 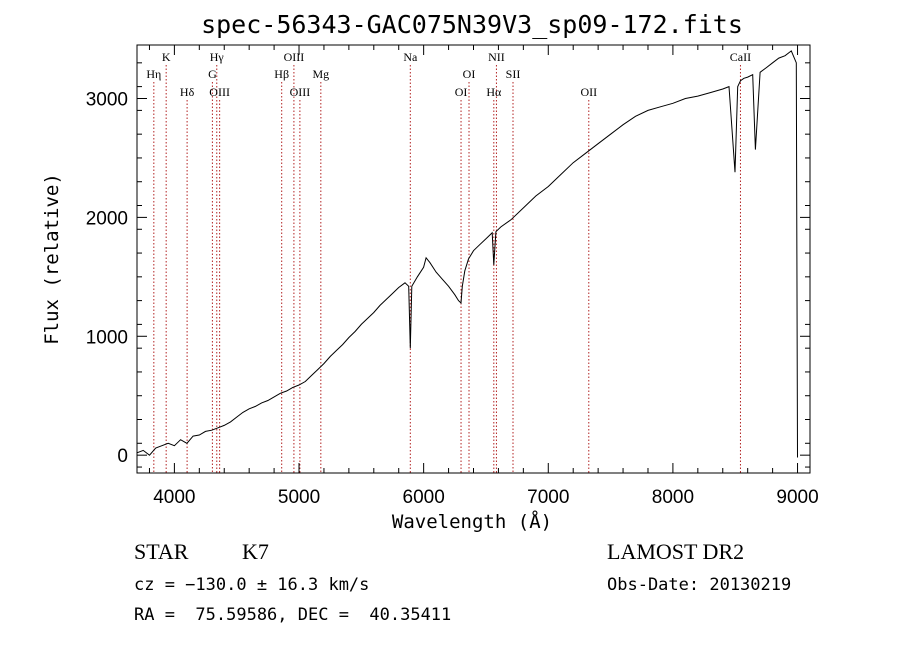 What do you see at coordinates (52, 259) in the screenshot?
I see `y-axis-label: Flux (relative)` at bounding box center [52, 259].